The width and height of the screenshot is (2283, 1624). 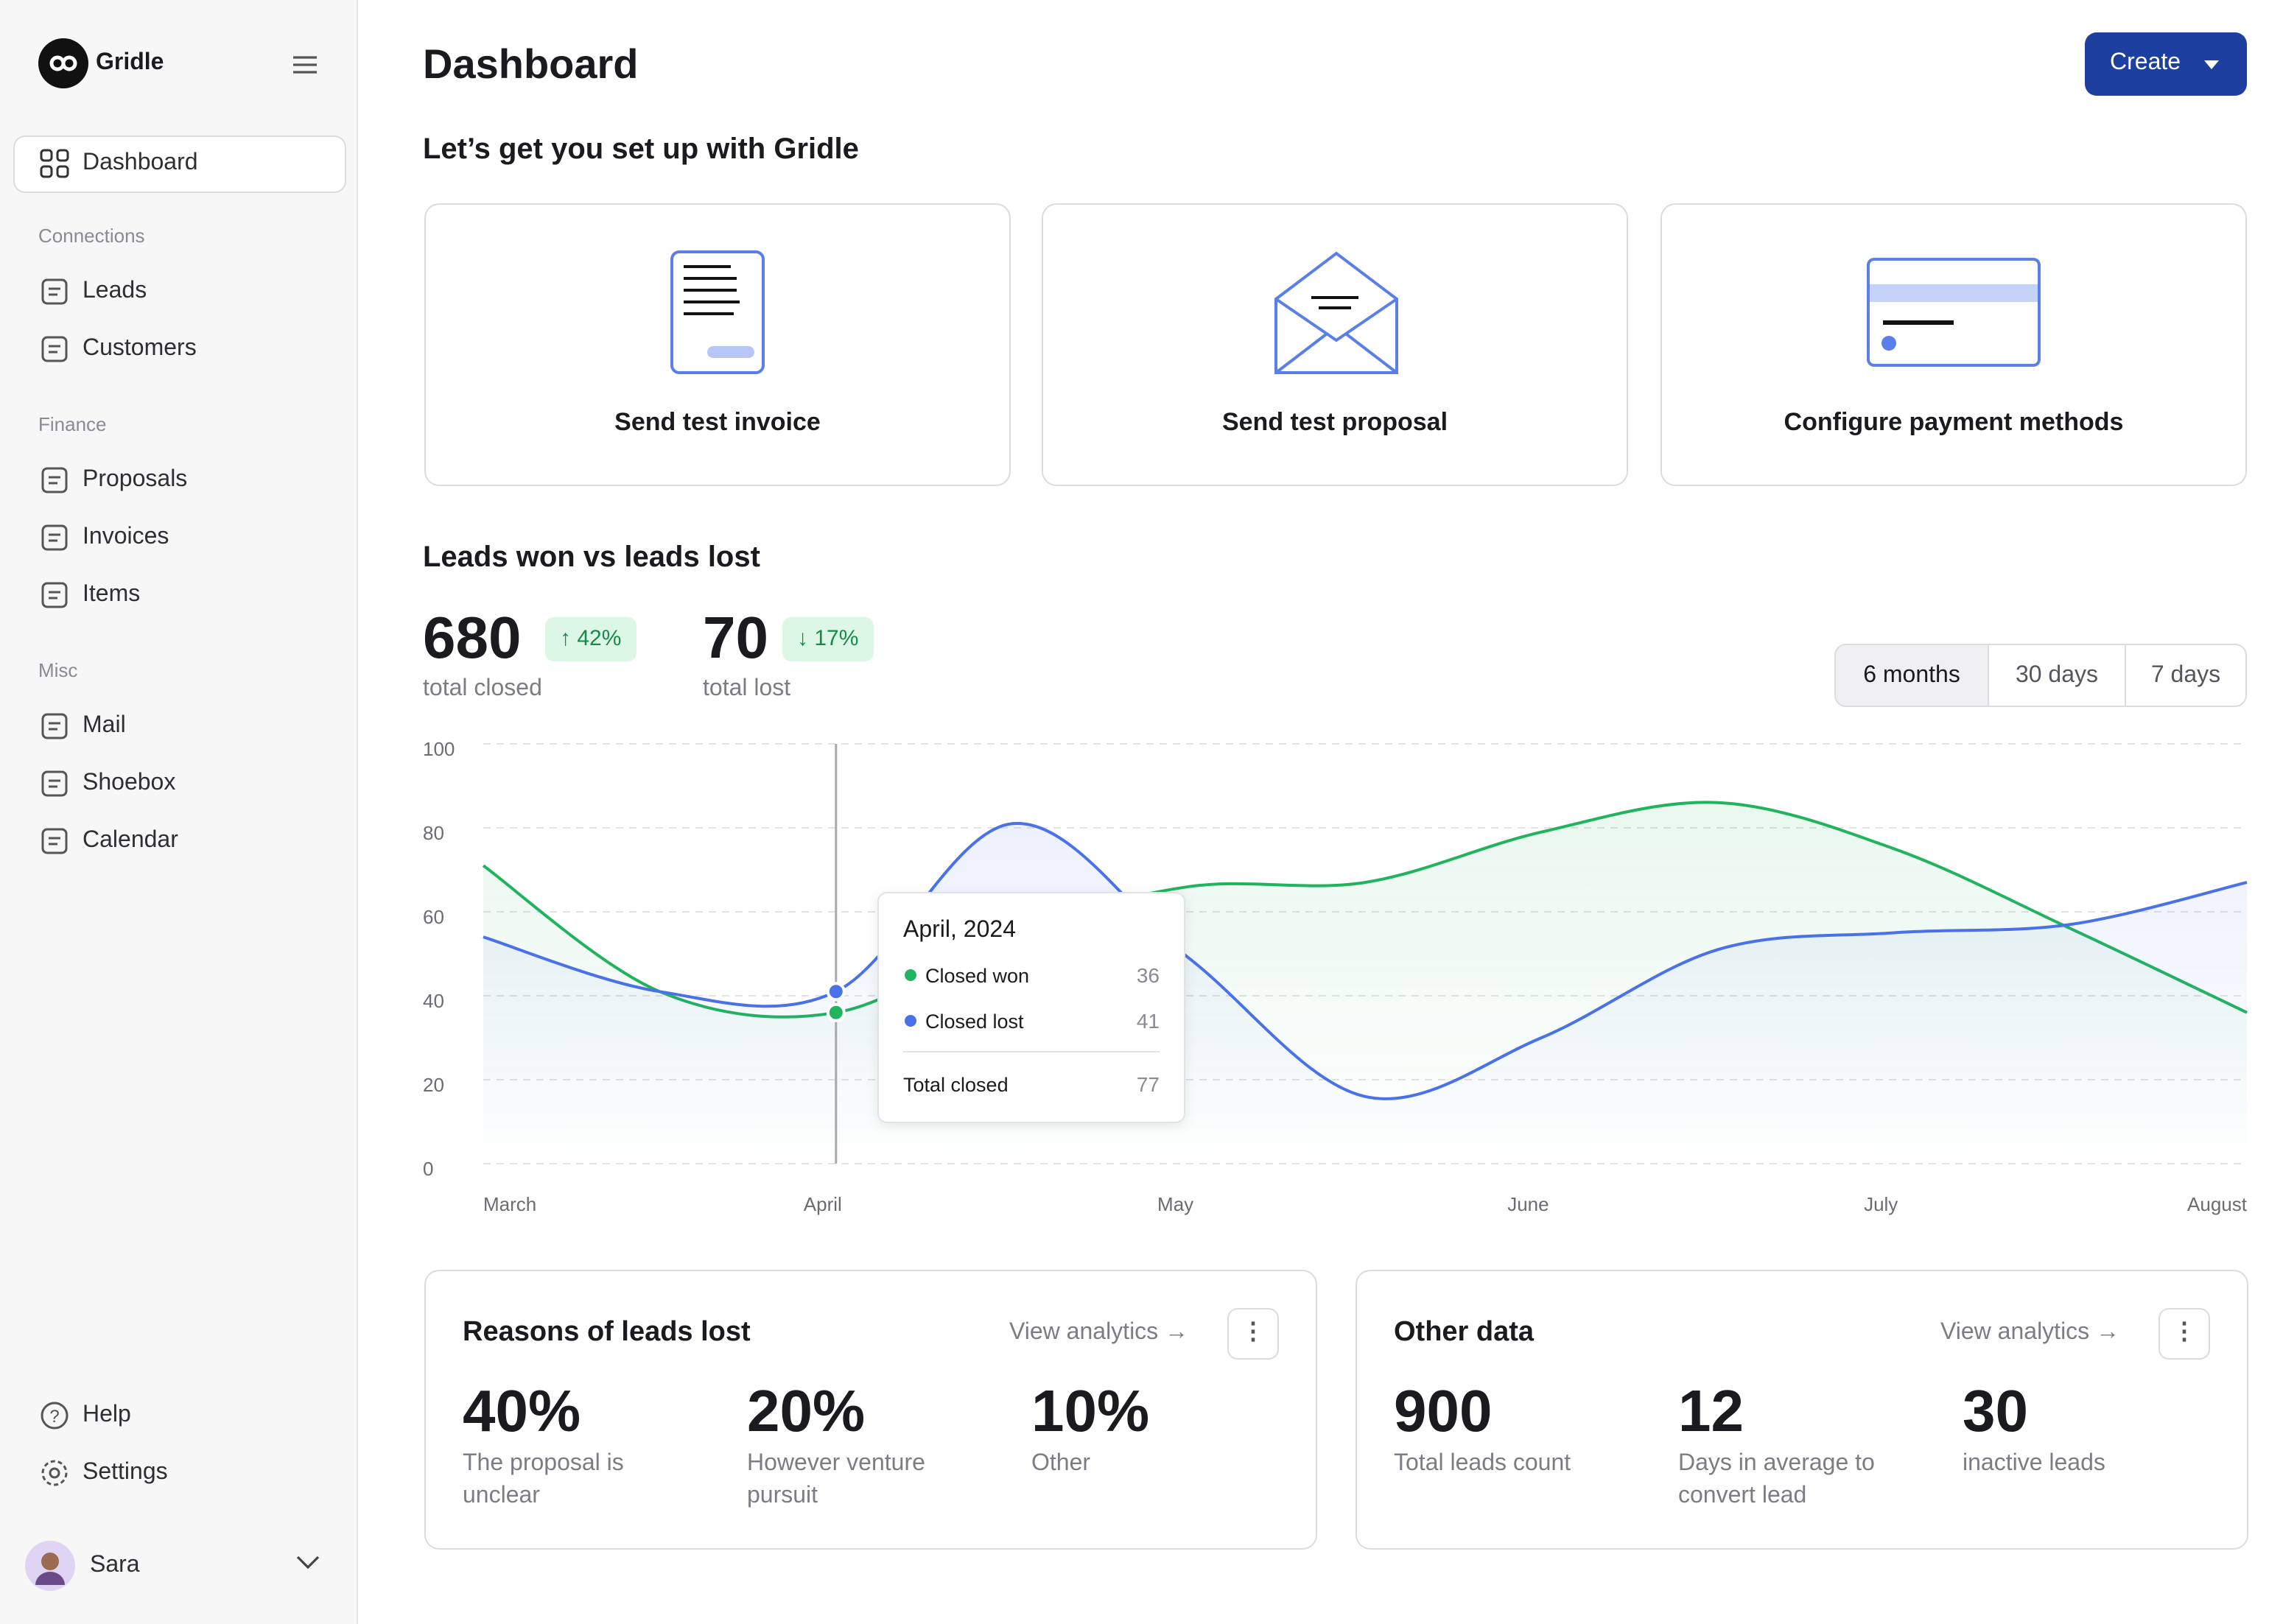 I want to click on nav-label: Calendar, so click(x=130, y=841).